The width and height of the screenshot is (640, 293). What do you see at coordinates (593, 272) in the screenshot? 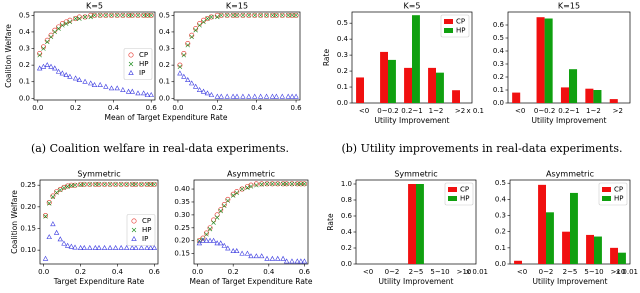
I see `x-tick-label: 5~10` at bounding box center [593, 272].